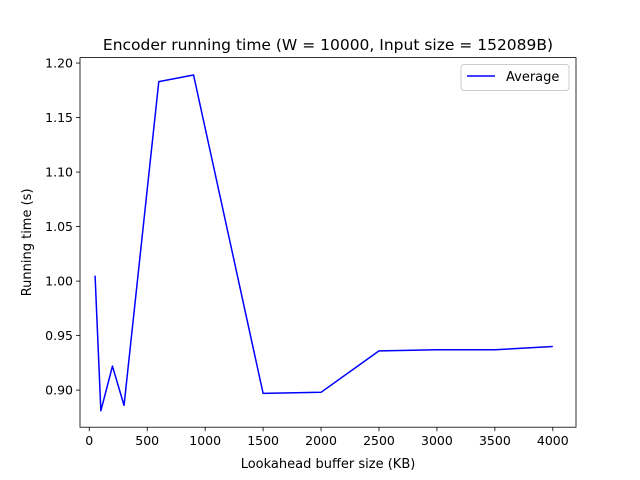  I want to click on y-tick-label: 0.90, so click(59, 390).